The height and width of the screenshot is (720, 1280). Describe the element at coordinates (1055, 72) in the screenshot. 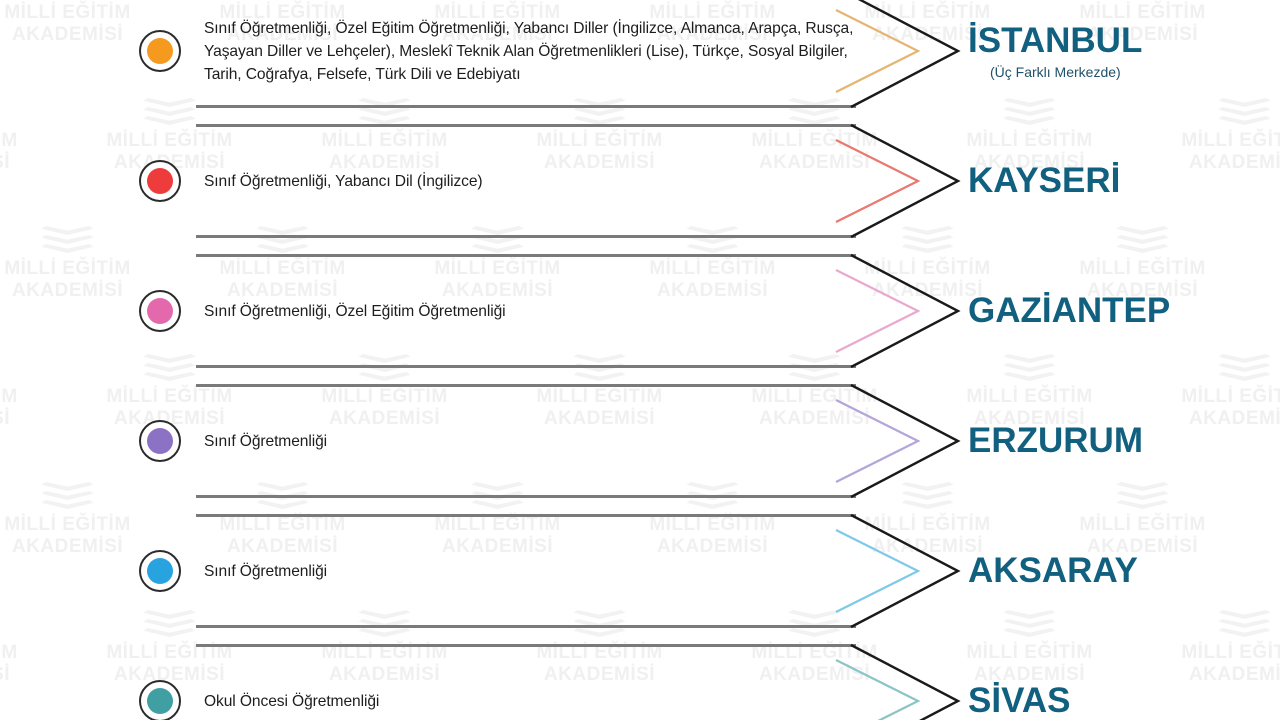

I see `city-note: (Üç Farklı Merkezde)` at that location.